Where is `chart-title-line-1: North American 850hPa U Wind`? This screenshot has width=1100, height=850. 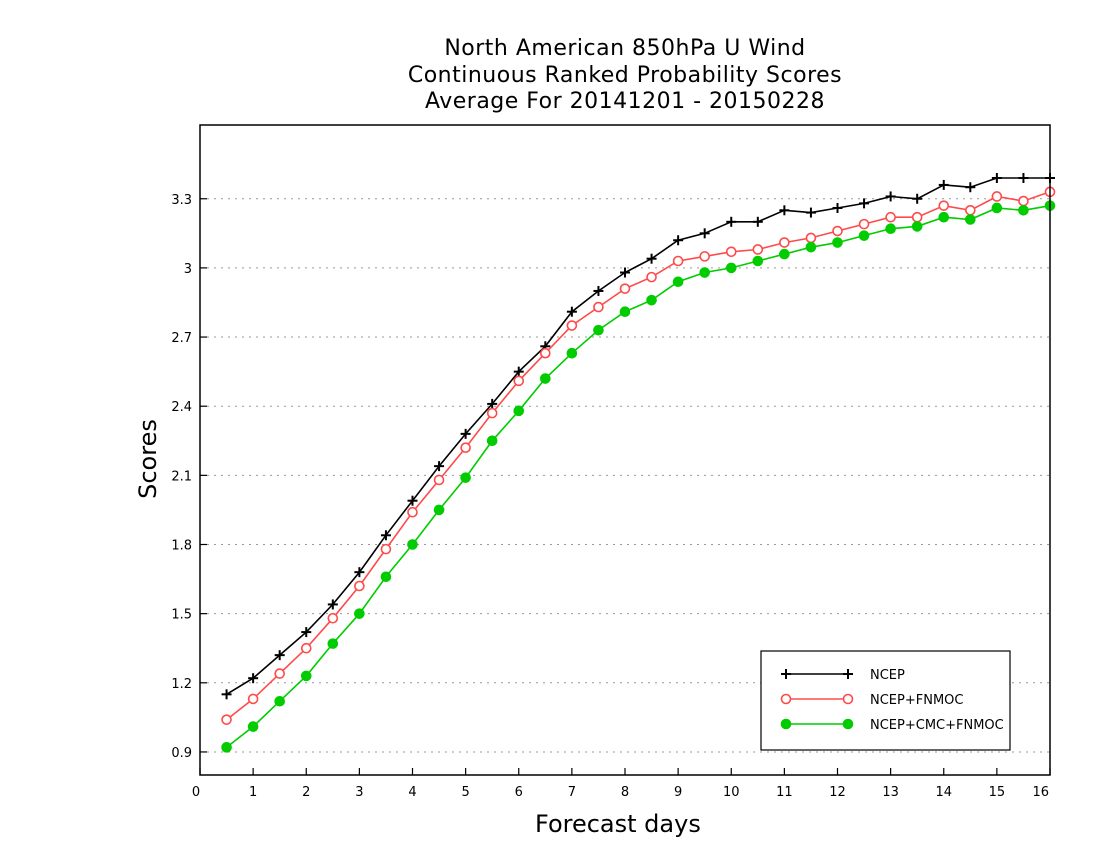
chart-title-line-1: North American 850hPa U Wind is located at coordinates (625, 48).